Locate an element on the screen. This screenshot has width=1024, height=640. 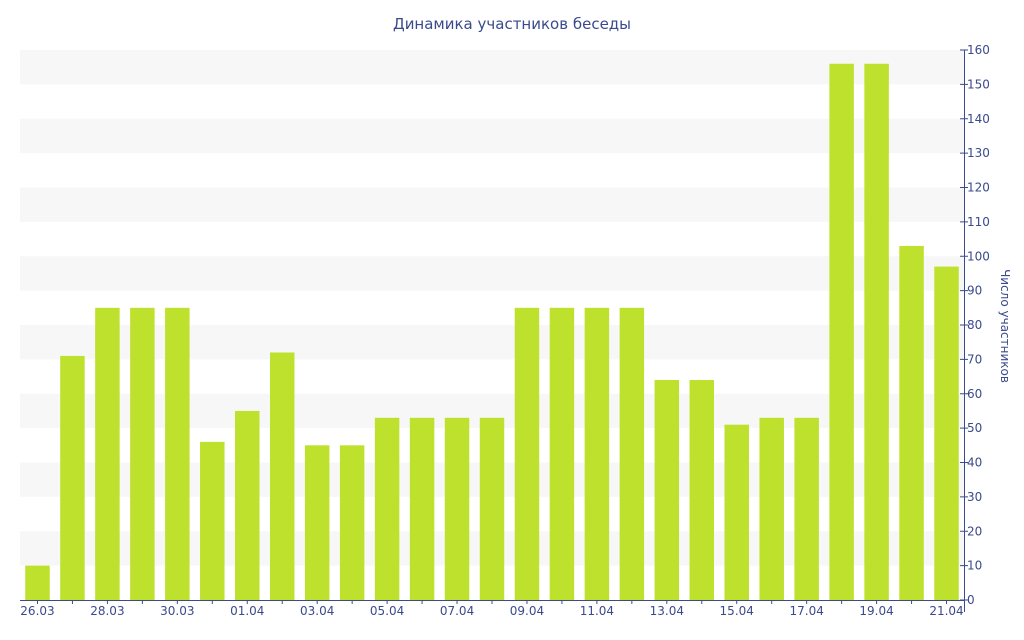
x-tick-label: 26.03 is located at coordinates (37, 611).